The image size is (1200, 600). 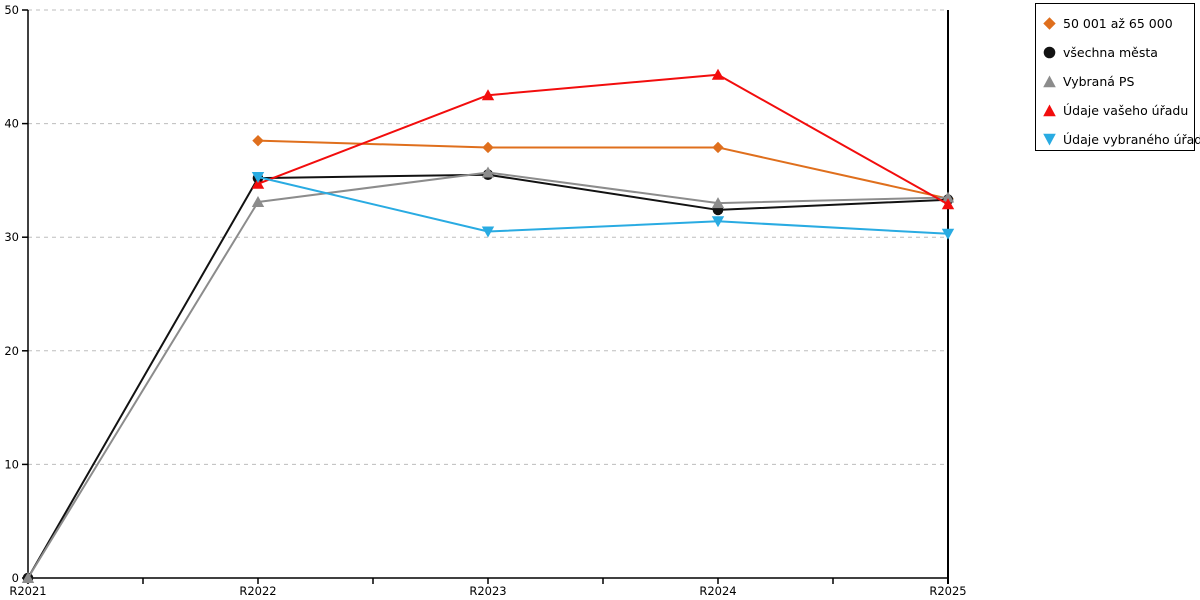 I want to click on legend-item: Údaje vybraného úřadu, so click(x=1121, y=139).